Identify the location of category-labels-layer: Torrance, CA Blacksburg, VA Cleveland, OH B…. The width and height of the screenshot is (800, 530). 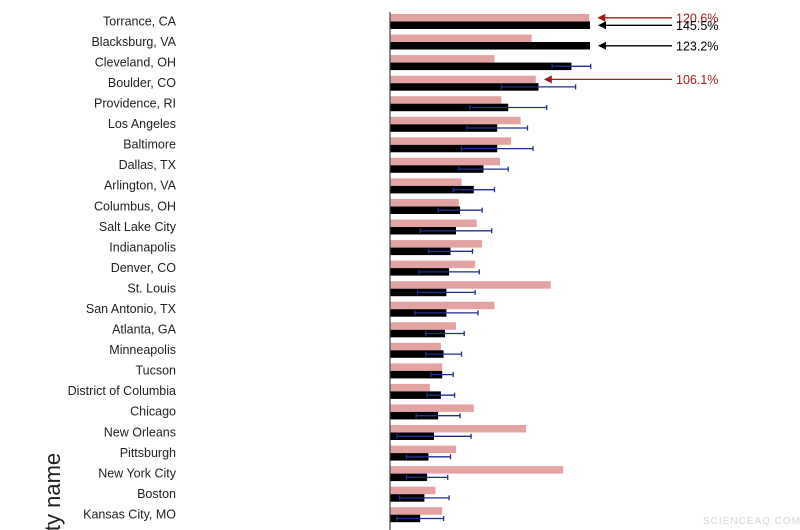
(122, 267).